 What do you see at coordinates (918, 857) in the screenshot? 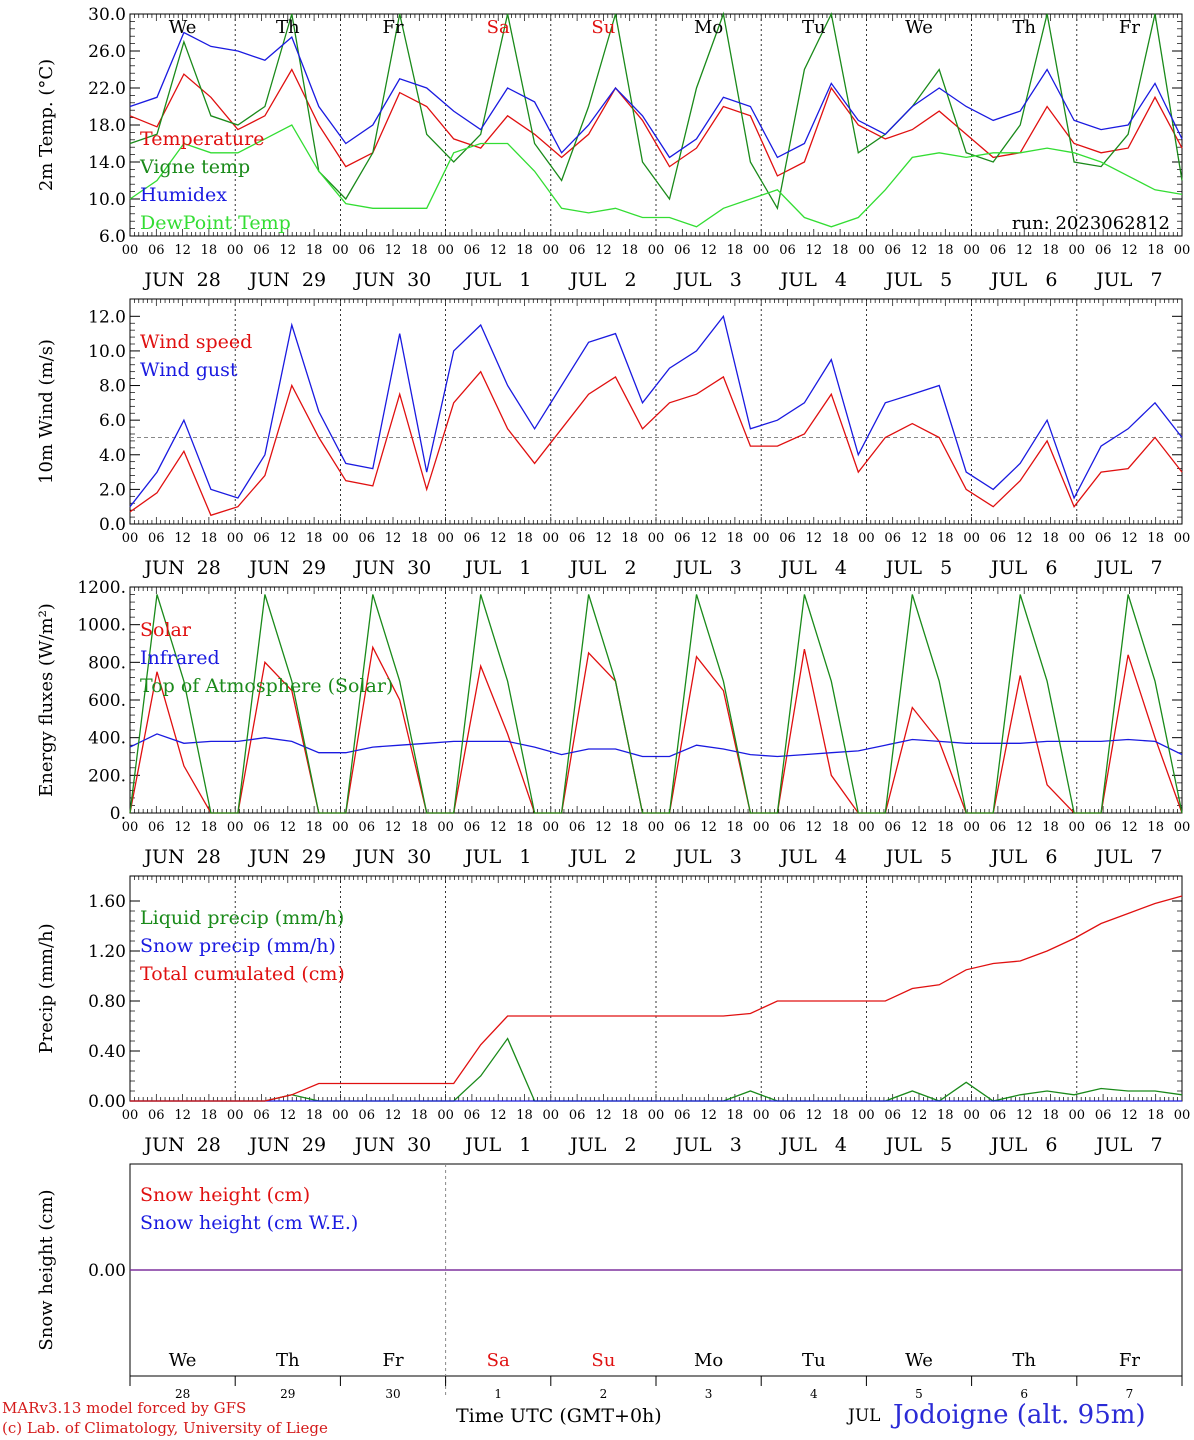
I see `date-label: JUL 5` at bounding box center [918, 857].